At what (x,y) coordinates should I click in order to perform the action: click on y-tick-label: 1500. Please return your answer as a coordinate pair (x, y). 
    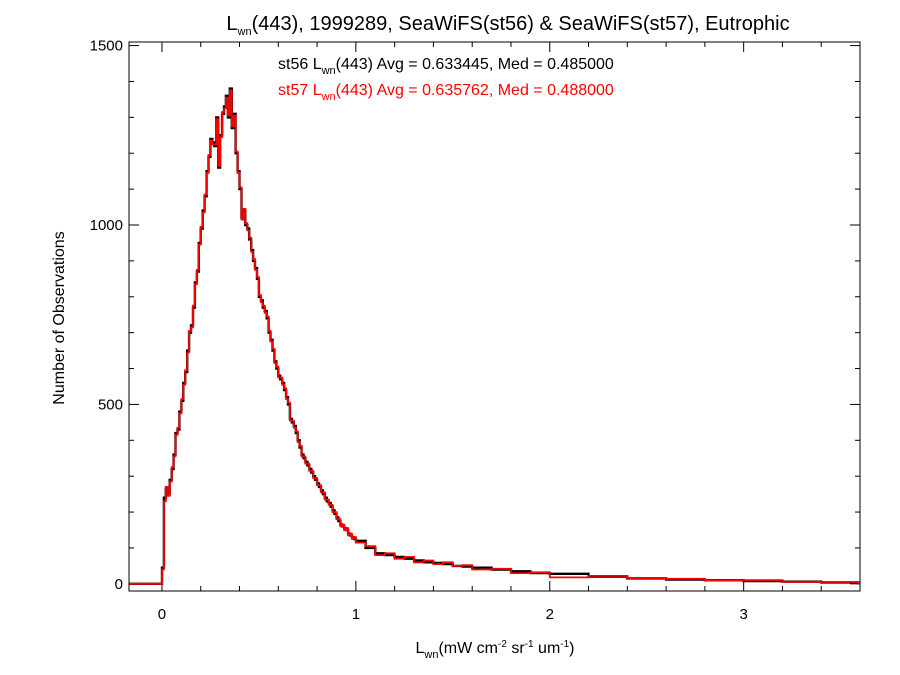
    Looking at the image, I should click on (106, 46).